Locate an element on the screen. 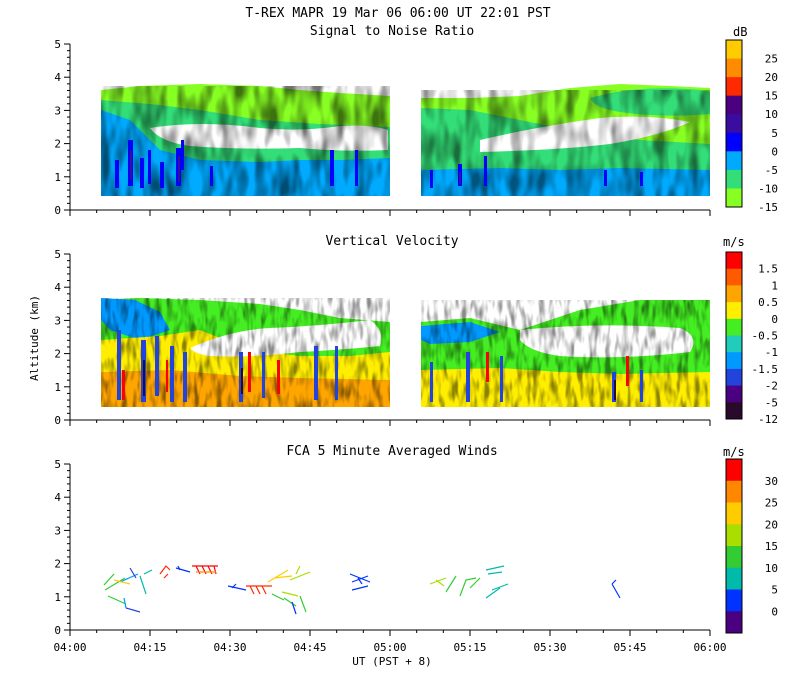 The height and width of the screenshot is (700, 800). colorbar-velocity: 1.5 1 0.5 0 -0.5 -1 -1.5 -2 -5 -12 is located at coordinates (752, 338).